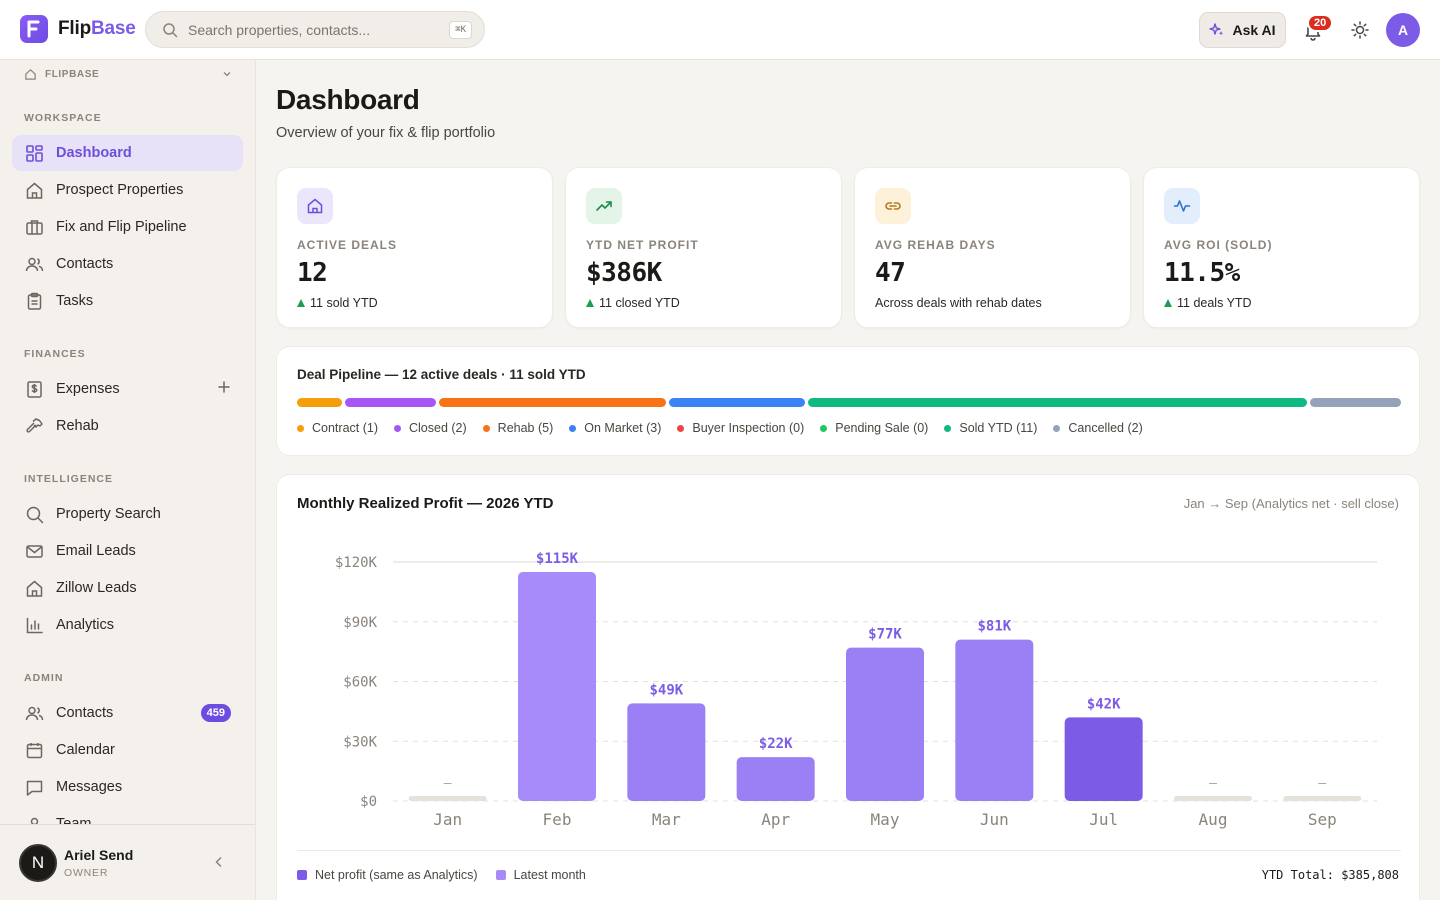  Describe the element at coordinates (89, 787) in the screenshot. I see `sidebar-item-label: Messages` at that location.